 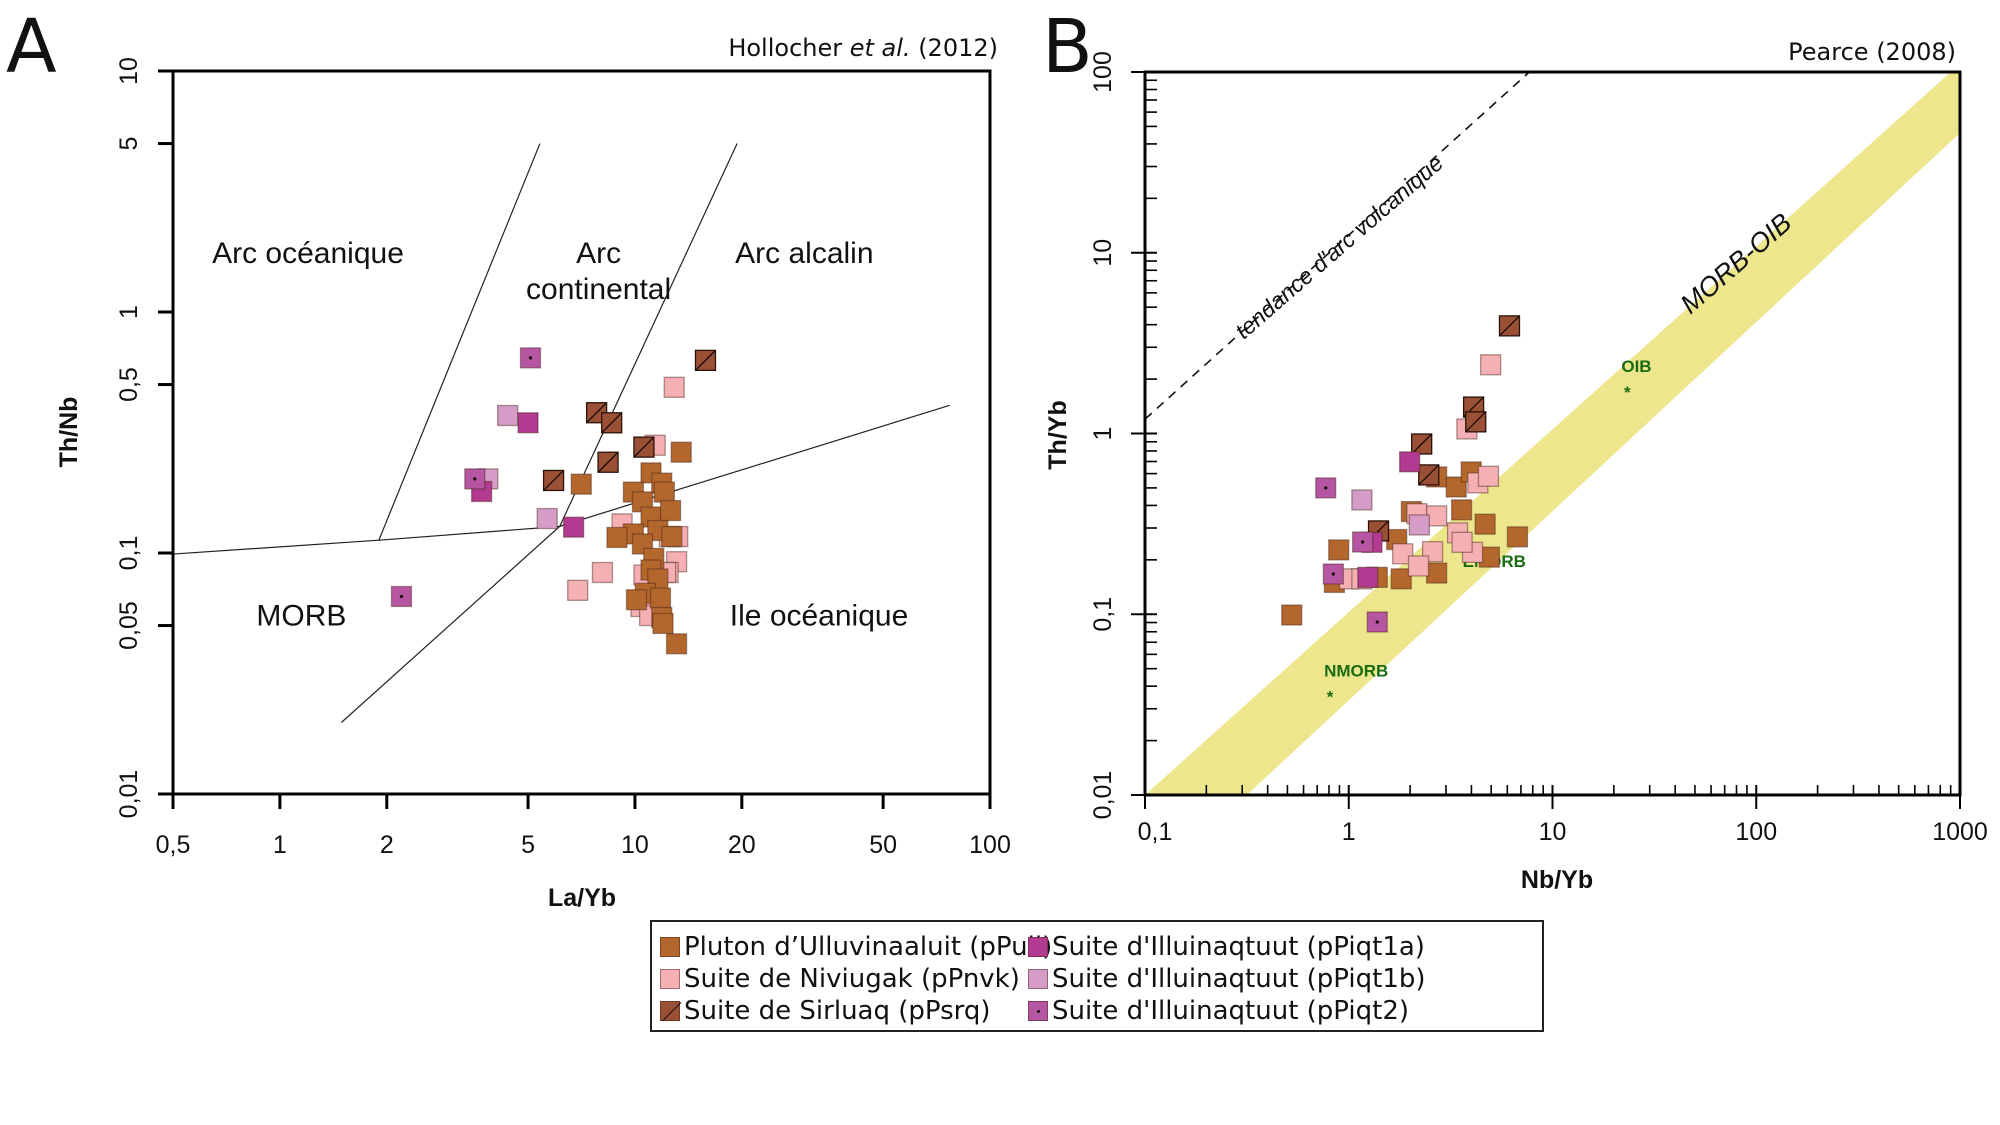 What do you see at coordinates (1563, 815) in the screenshot?
I see `panel-b-x-axis: 0,1 1 10 100 1000` at bounding box center [1563, 815].